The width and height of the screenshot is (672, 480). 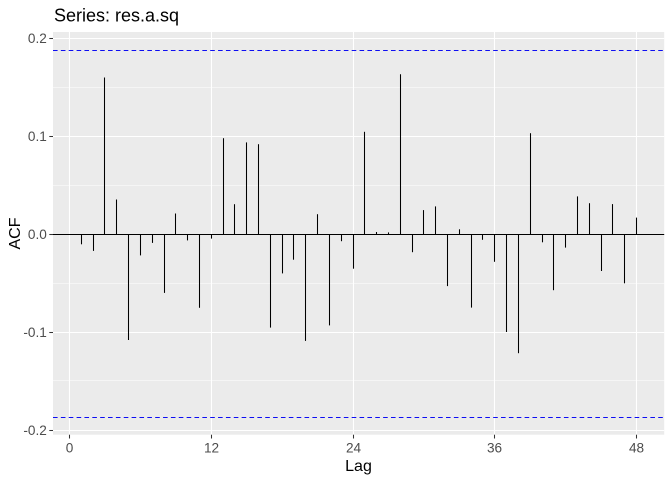 I want to click on svg-text: -0.1, so click(x=34, y=332).